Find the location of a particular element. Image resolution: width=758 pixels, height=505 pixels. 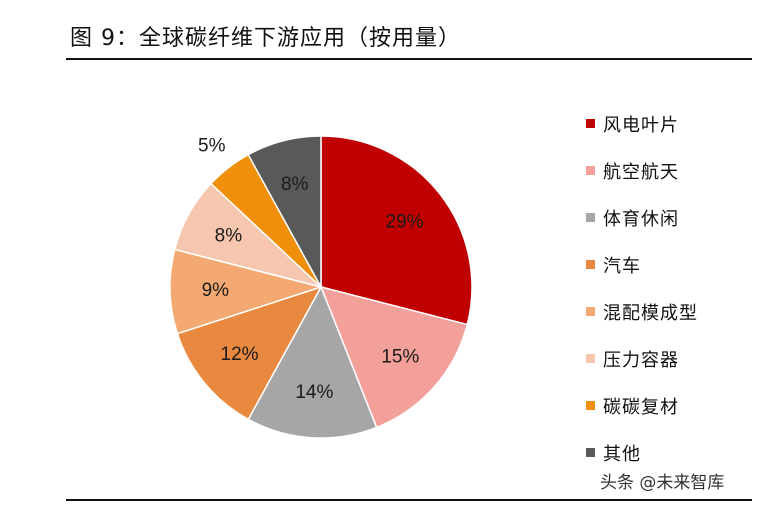

legend-label: 汽车 is located at coordinates (622, 266).